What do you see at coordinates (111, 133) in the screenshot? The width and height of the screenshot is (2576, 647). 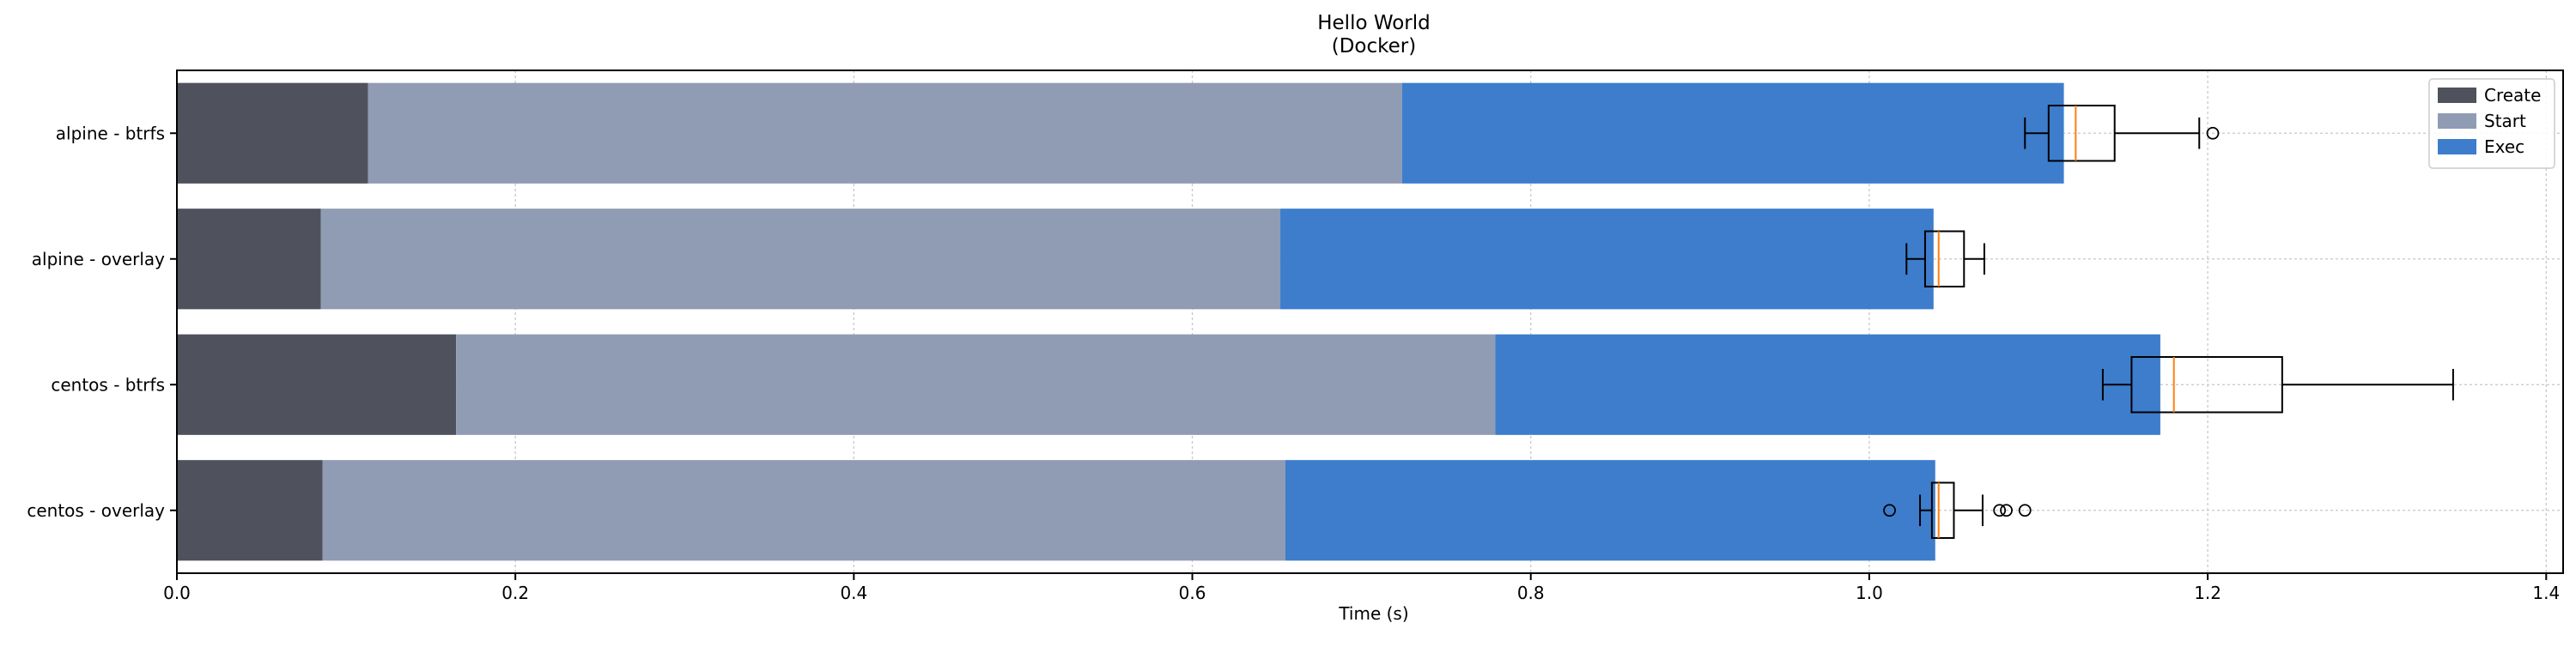 I see `y-tick-label: alpine - btrfs` at bounding box center [111, 133].